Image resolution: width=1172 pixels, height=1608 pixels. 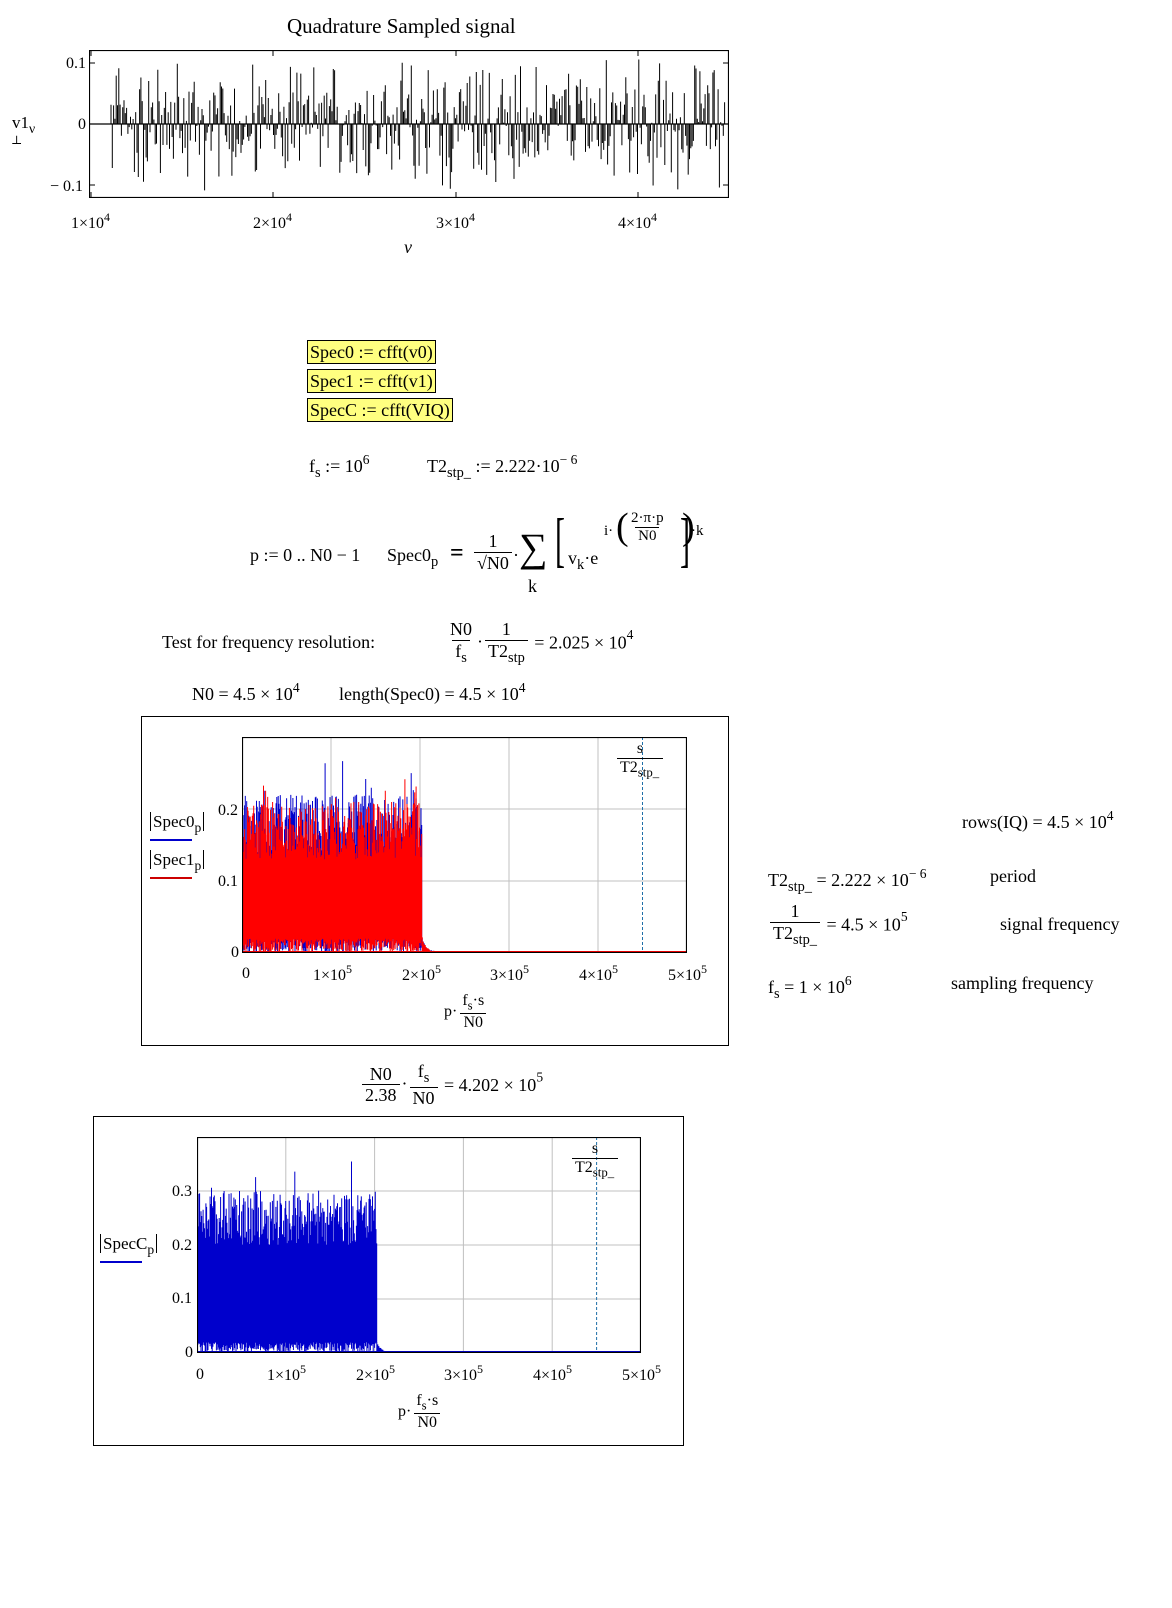 I want to click on legend-line-red, so click(x=171, y=877).